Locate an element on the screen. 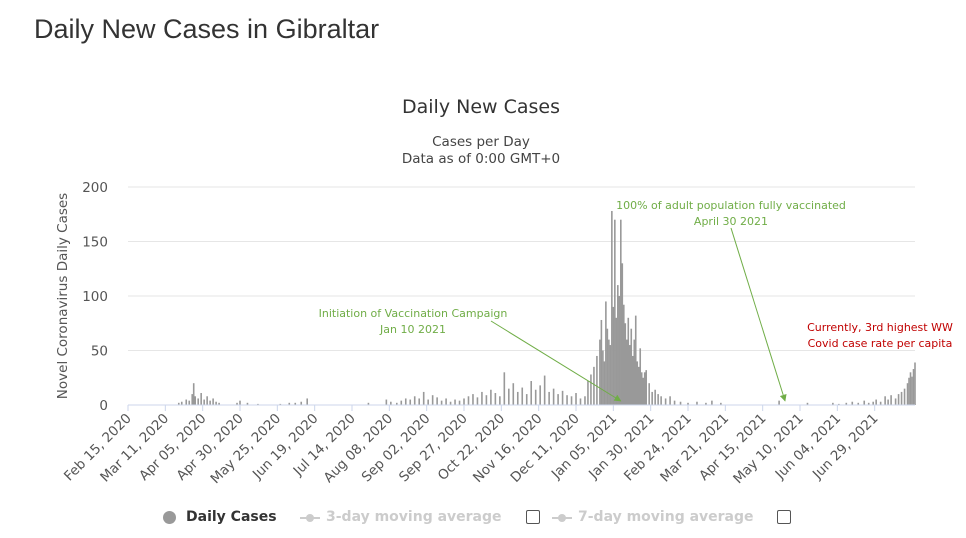  annotation-text-fully-vaccinated: April 30 2021 is located at coordinates (731, 221).